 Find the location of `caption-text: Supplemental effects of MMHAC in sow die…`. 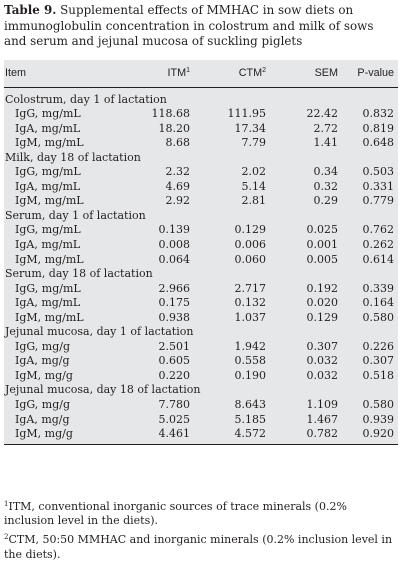

caption-text: Supplemental effects of MMHAC in sow die… is located at coordinates (189, 25).